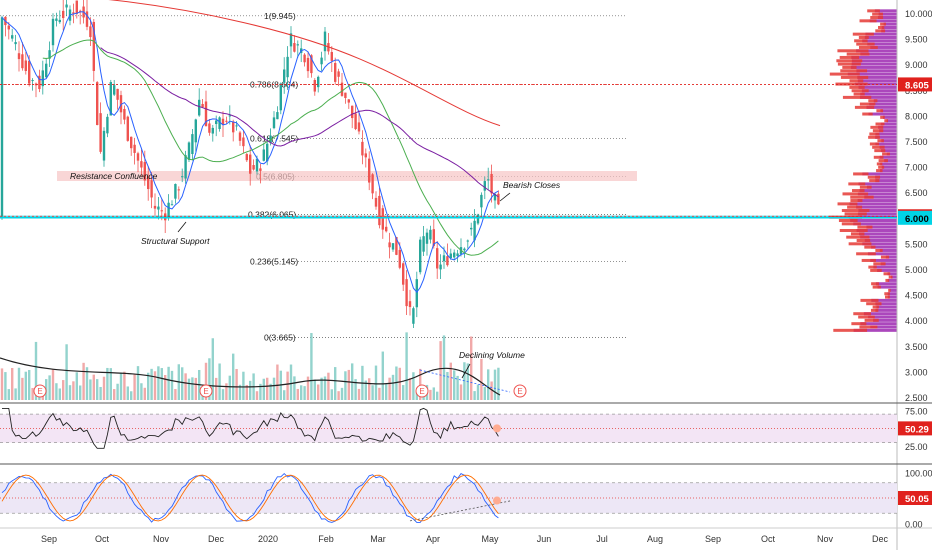 The height and width of the screenshot is (550, 932). Describe the element at coordinates (915, 498) in the screenshot. I see `stoch-value-badge` at that location.